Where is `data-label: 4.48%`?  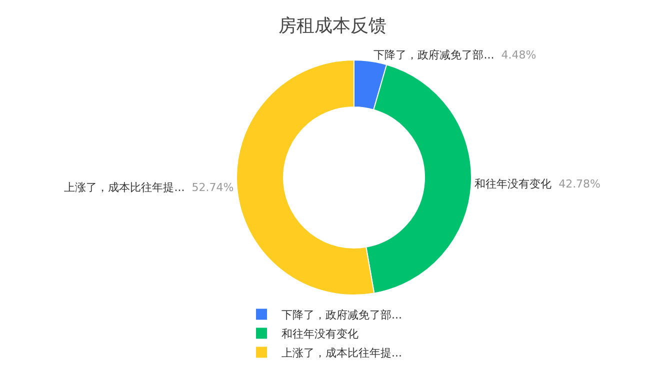
data-label: 4.48% is located at coordinates (518, 55).